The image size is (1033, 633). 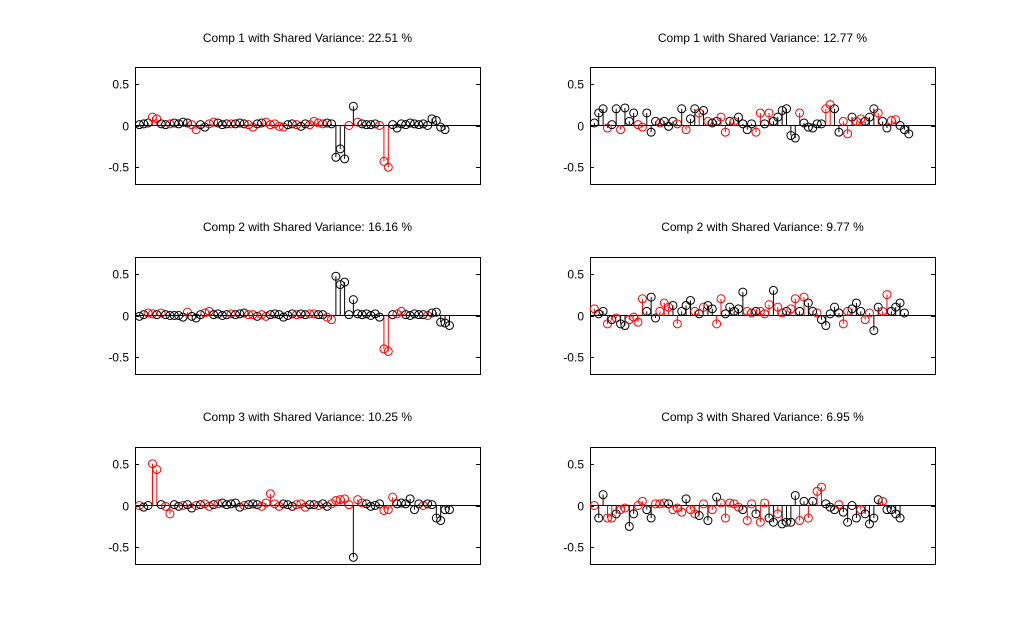 What do you see at coordinates (575, 275) in the screenshot?
I see `y-tick-label: 0.5` at bounding box center [575, 275].